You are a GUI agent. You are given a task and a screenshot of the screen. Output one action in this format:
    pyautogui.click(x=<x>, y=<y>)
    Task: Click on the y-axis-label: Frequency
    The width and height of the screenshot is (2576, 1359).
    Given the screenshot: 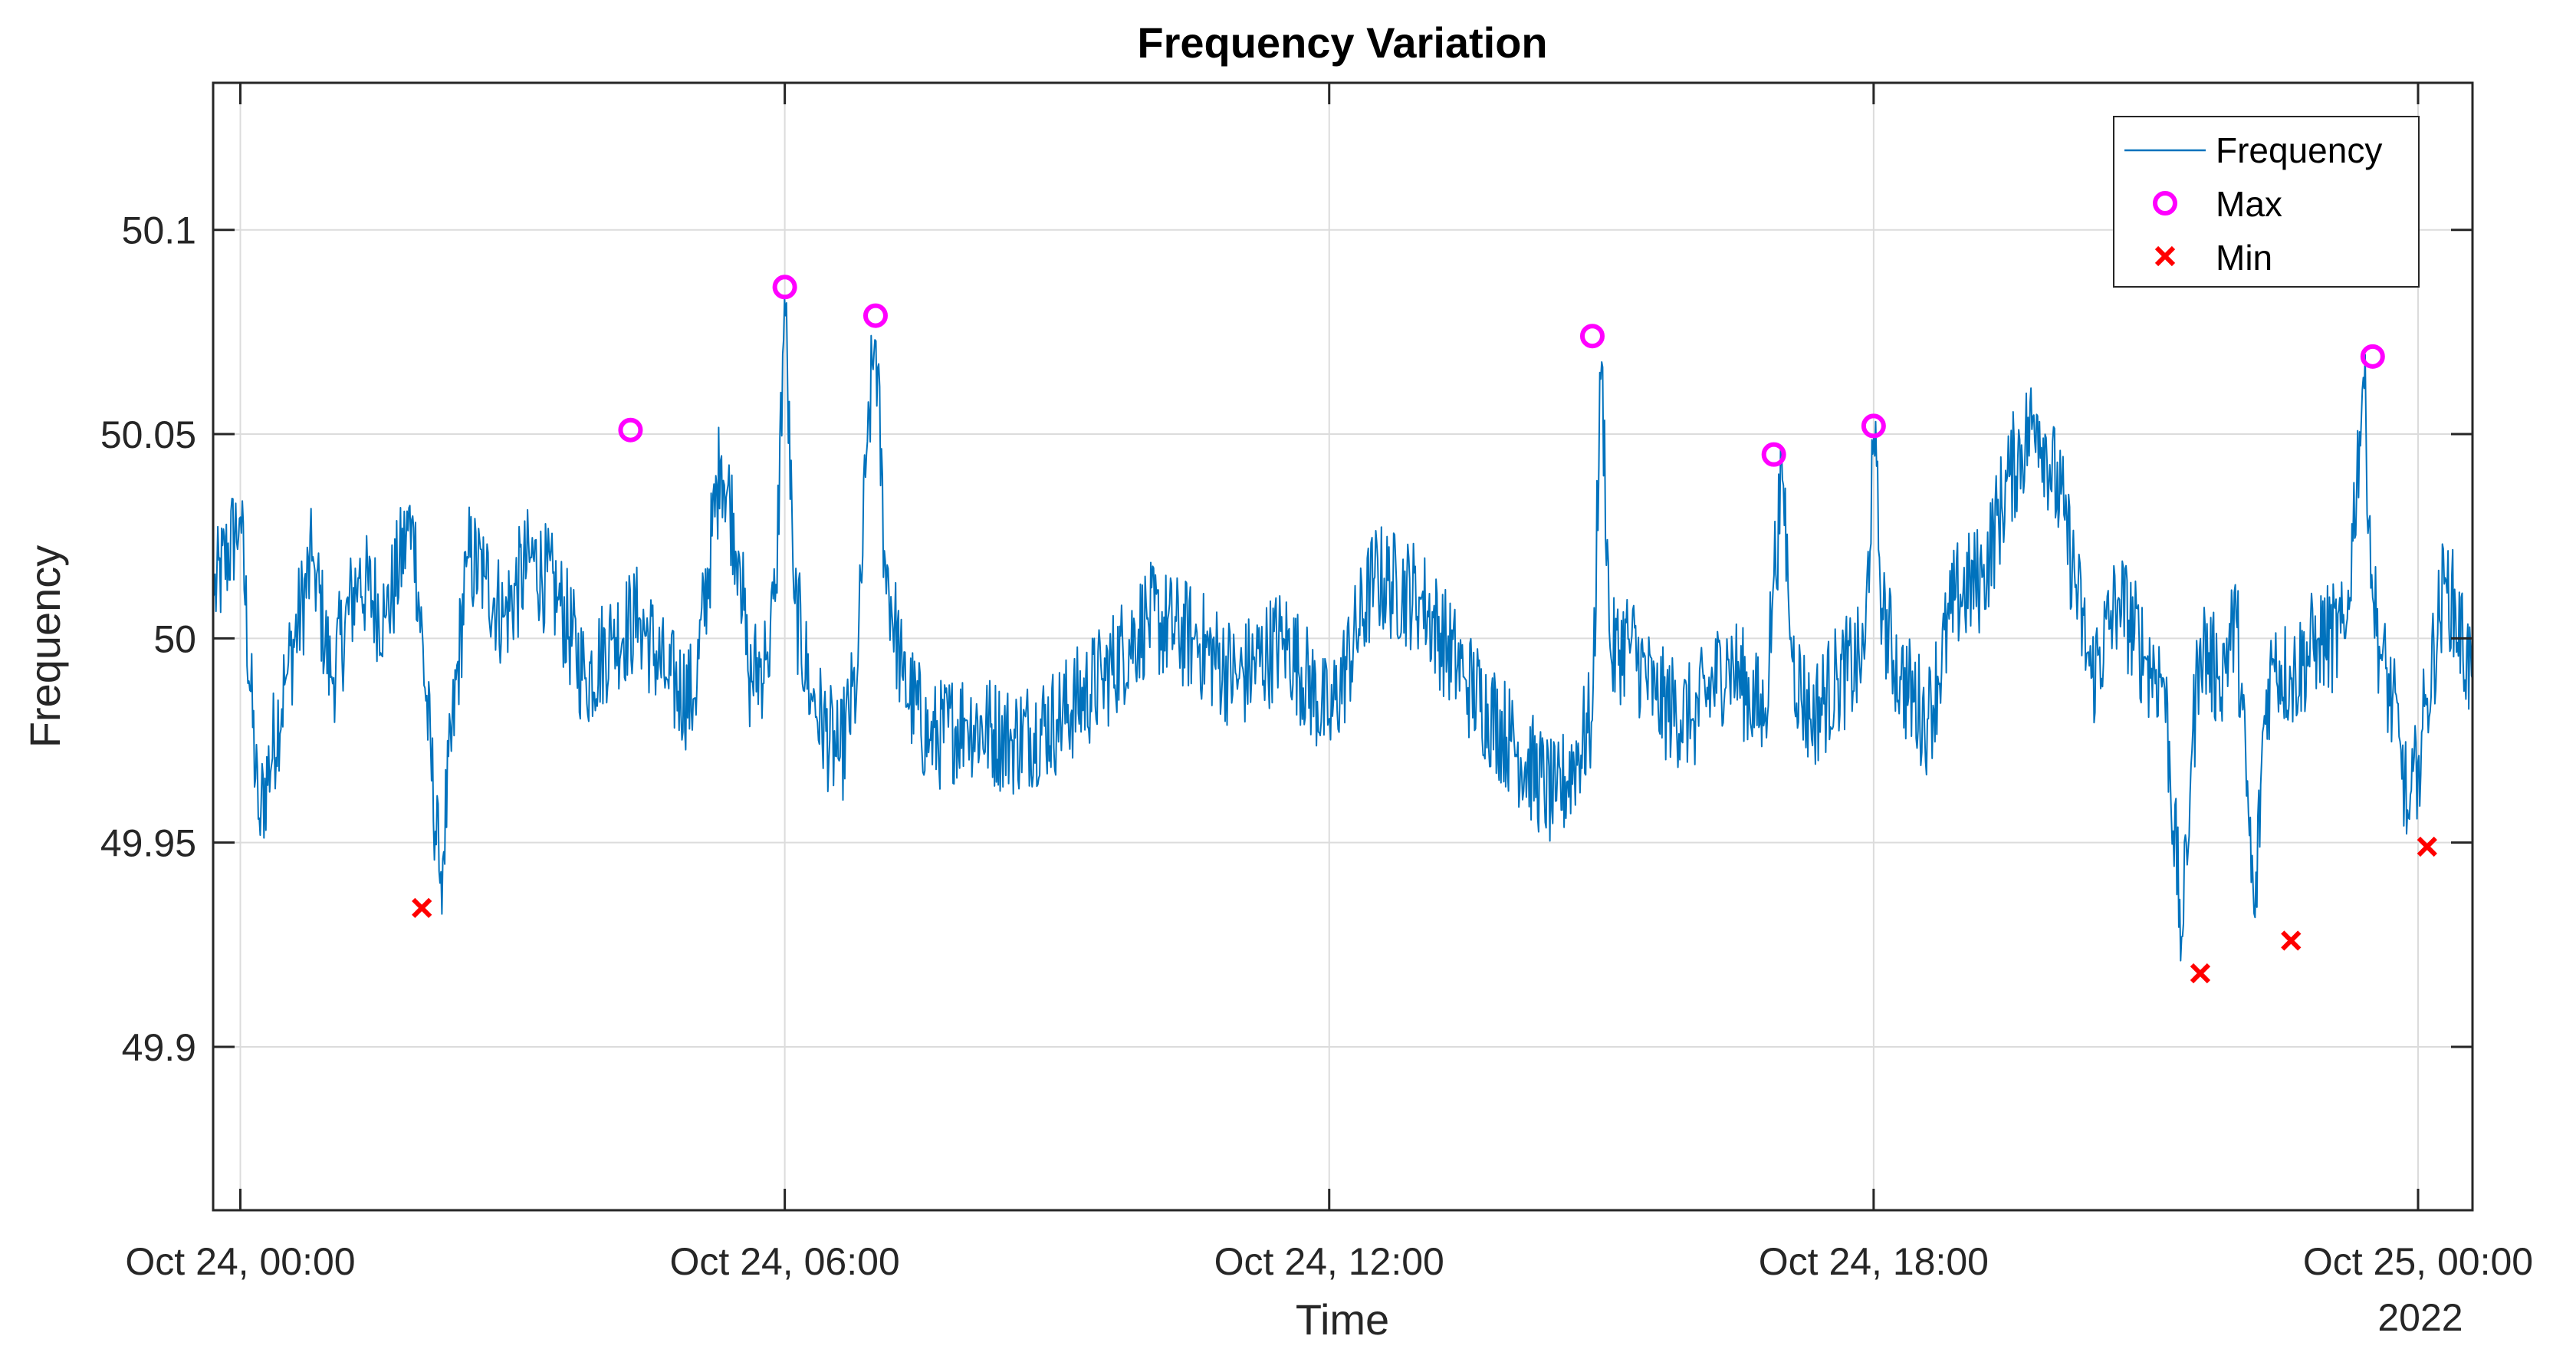 What is the action you would take?
    pyautogui.click(x=45, y=647)
    